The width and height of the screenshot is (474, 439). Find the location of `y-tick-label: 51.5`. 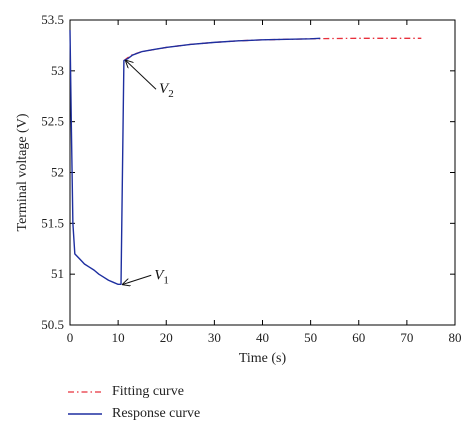

y-tick-label: 51.5 is located at coordinates (52, 222).